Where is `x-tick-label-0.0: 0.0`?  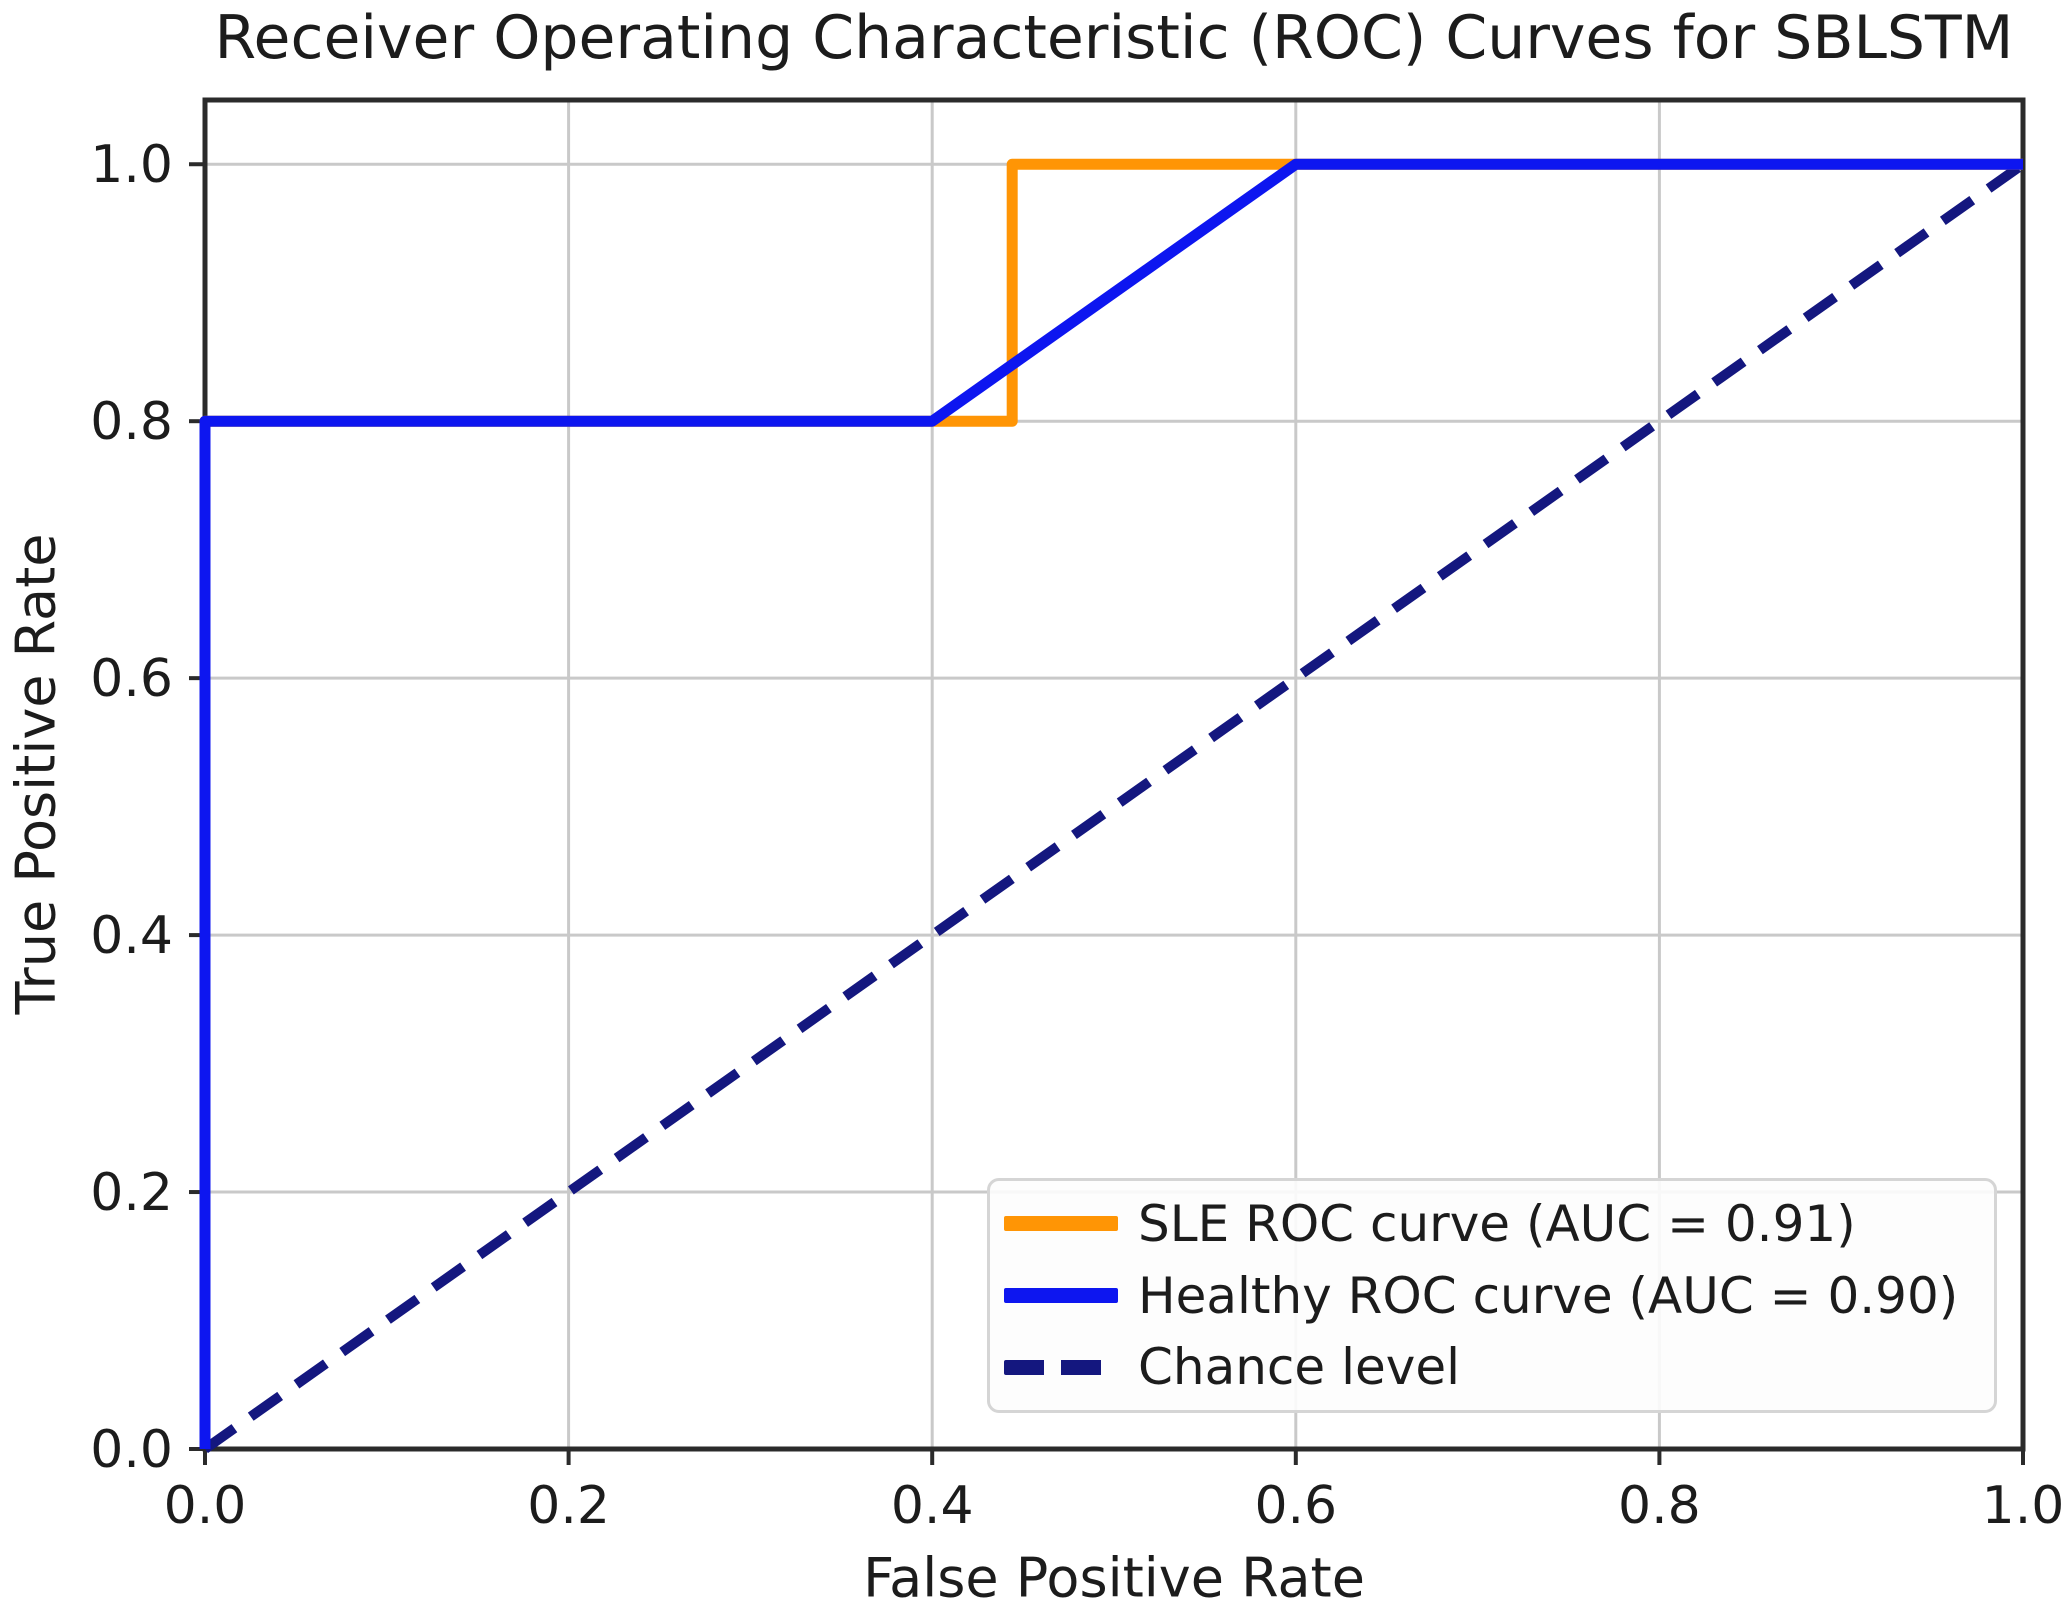 x-tick-label-0.0: 0.0 is located at coordinates (205, 1506).